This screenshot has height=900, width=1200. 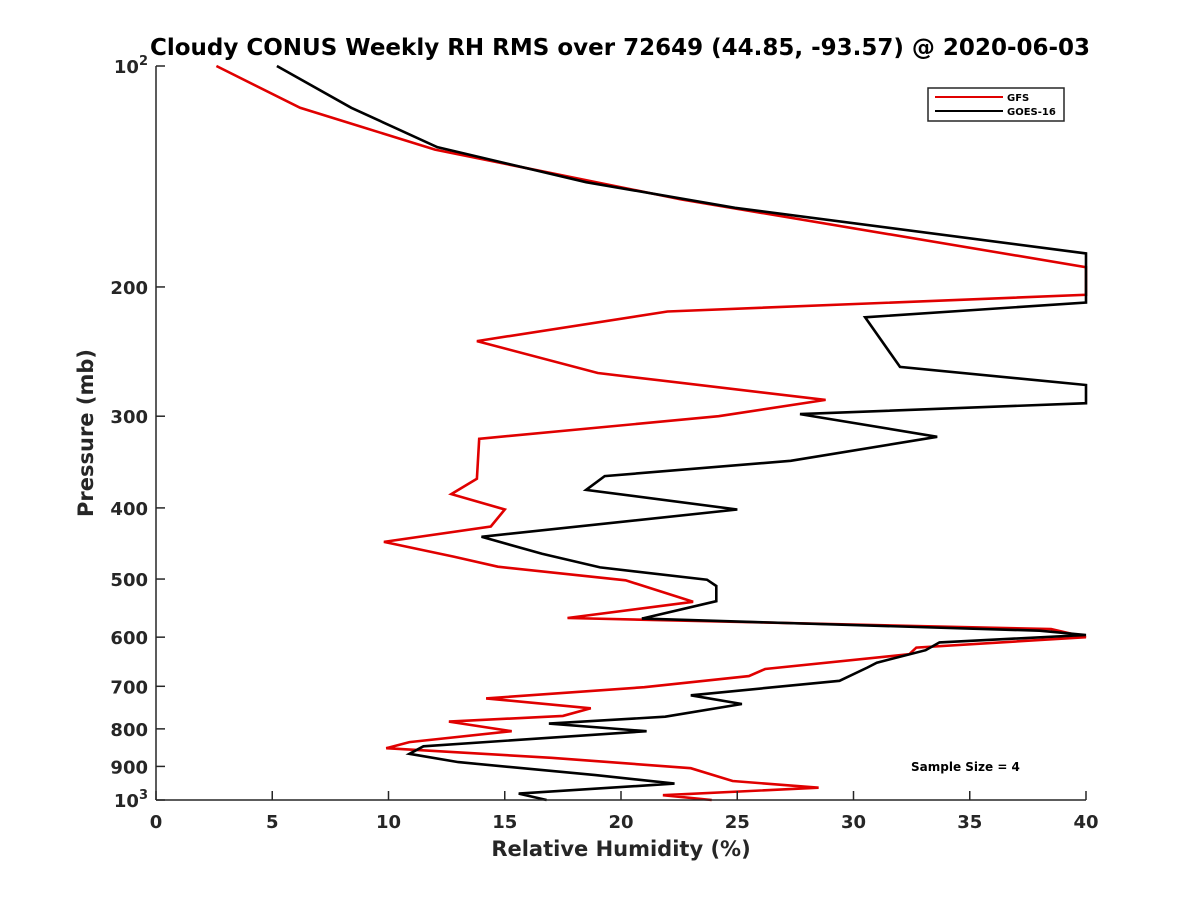 What do you see at coordinates (129, 417) in the screenshot?
I see `y-tick-label: 300` at bounding box center [129, 417].